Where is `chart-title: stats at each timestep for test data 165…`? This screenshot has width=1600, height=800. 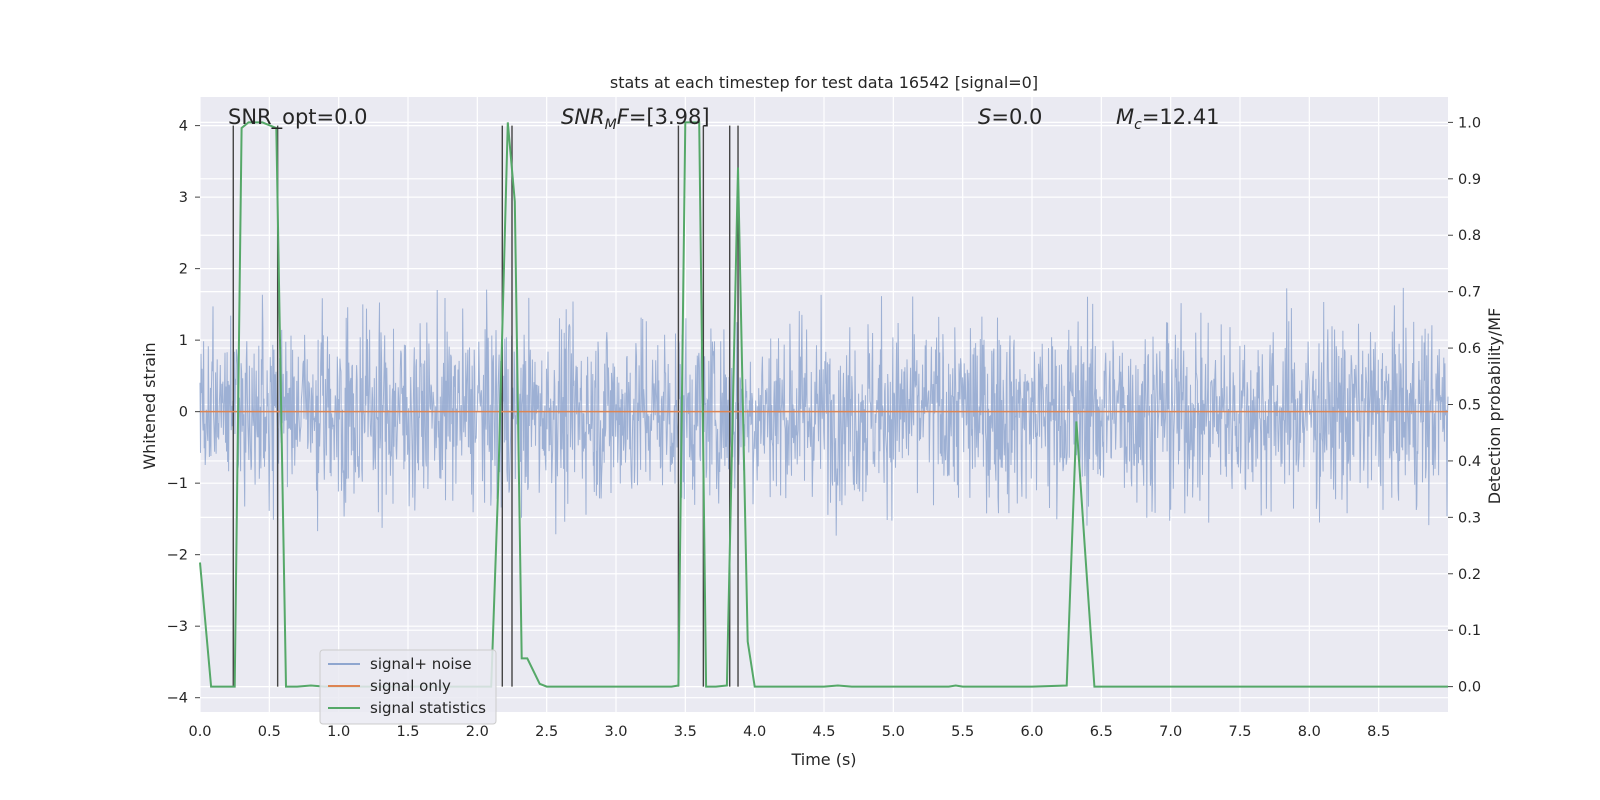 chart-title: stats at each timestep for test data 165… is located at coordinates (824, 82).